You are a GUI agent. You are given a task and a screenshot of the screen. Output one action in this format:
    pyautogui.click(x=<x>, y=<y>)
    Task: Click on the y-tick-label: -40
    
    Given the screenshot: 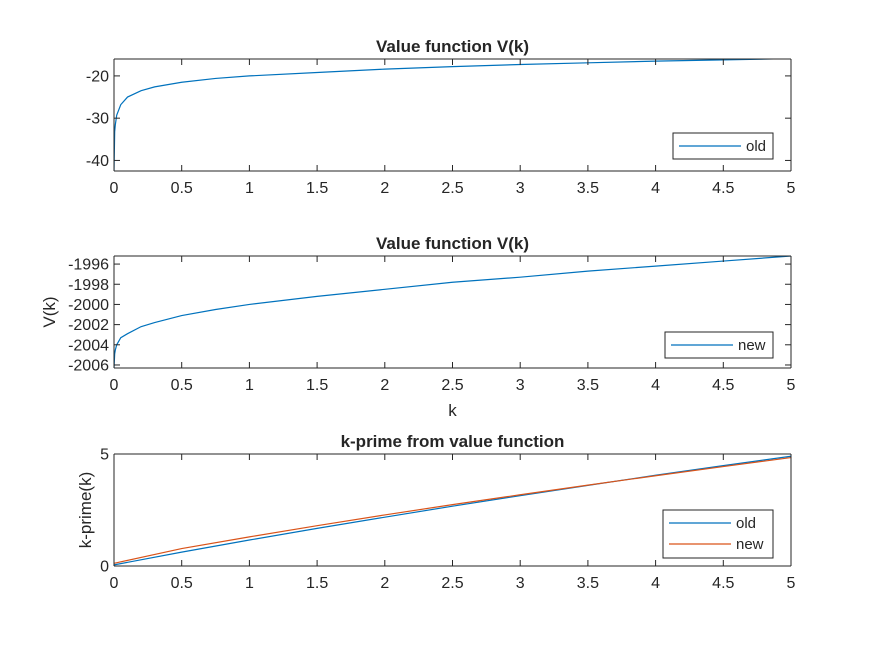 What is the action you would take?
    pyautogui.click(x=97, y=161)
    